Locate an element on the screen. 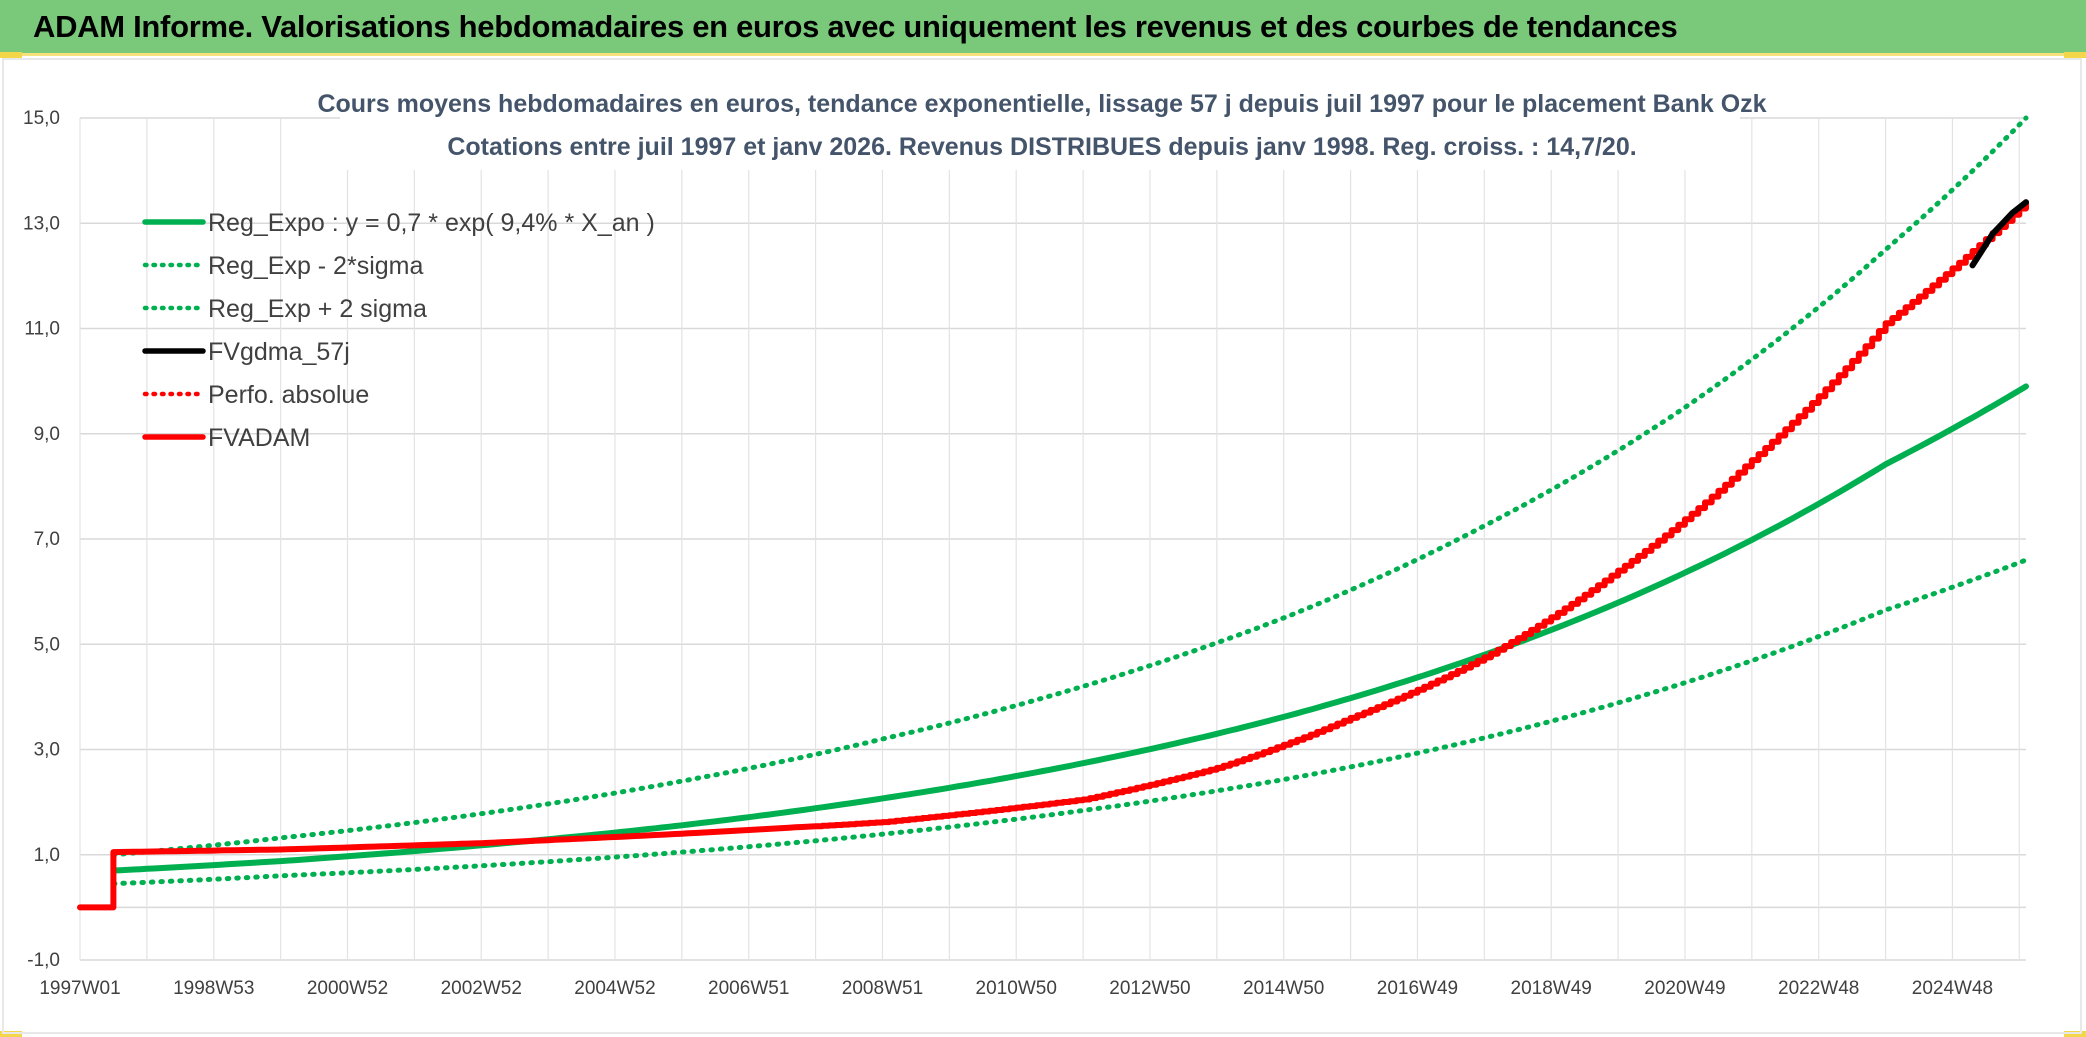 This screenshot has width=2086, height=1037. x-tick-label: 2000W52 is located at coordinates (347, 988).